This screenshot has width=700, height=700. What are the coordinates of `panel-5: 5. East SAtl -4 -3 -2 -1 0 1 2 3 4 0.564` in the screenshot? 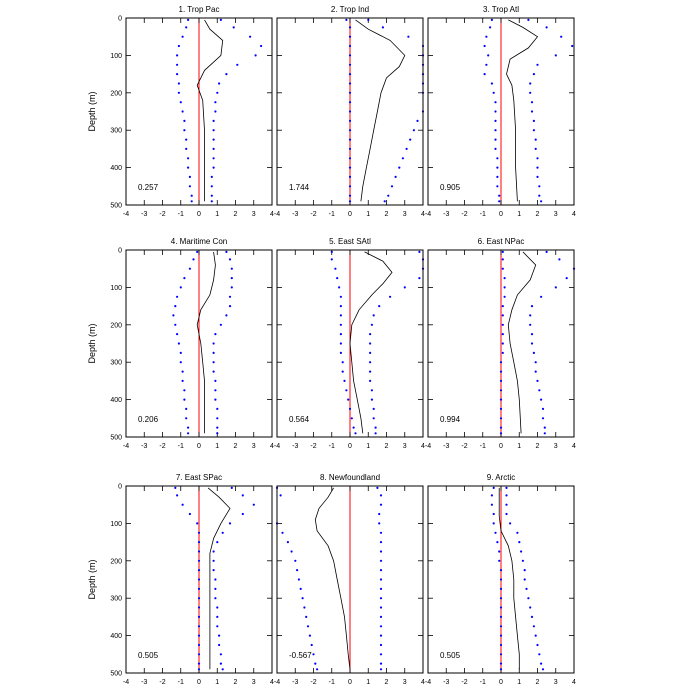 It's located at (349, 343).